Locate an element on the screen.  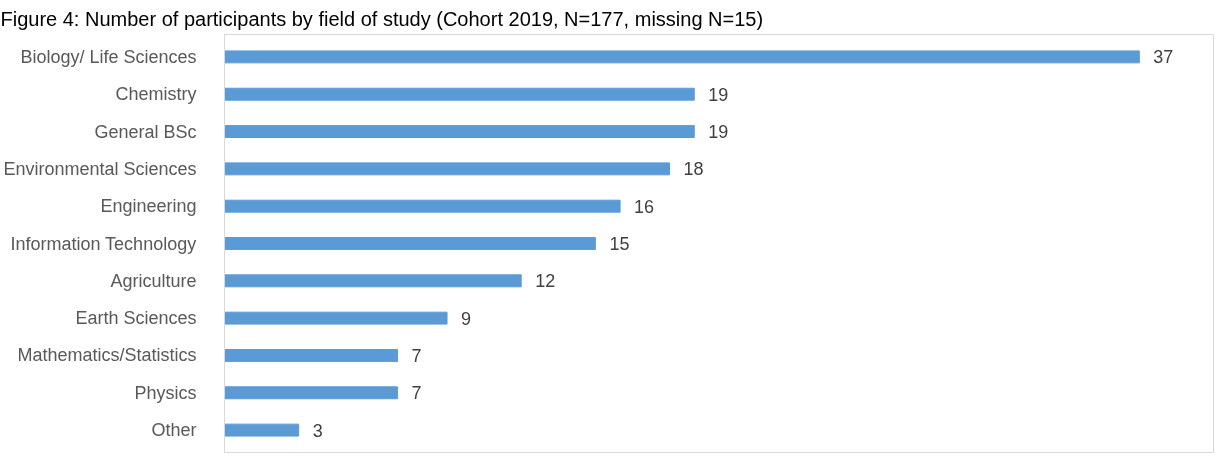
data-label: 12 is located at coordinates (545, 281).